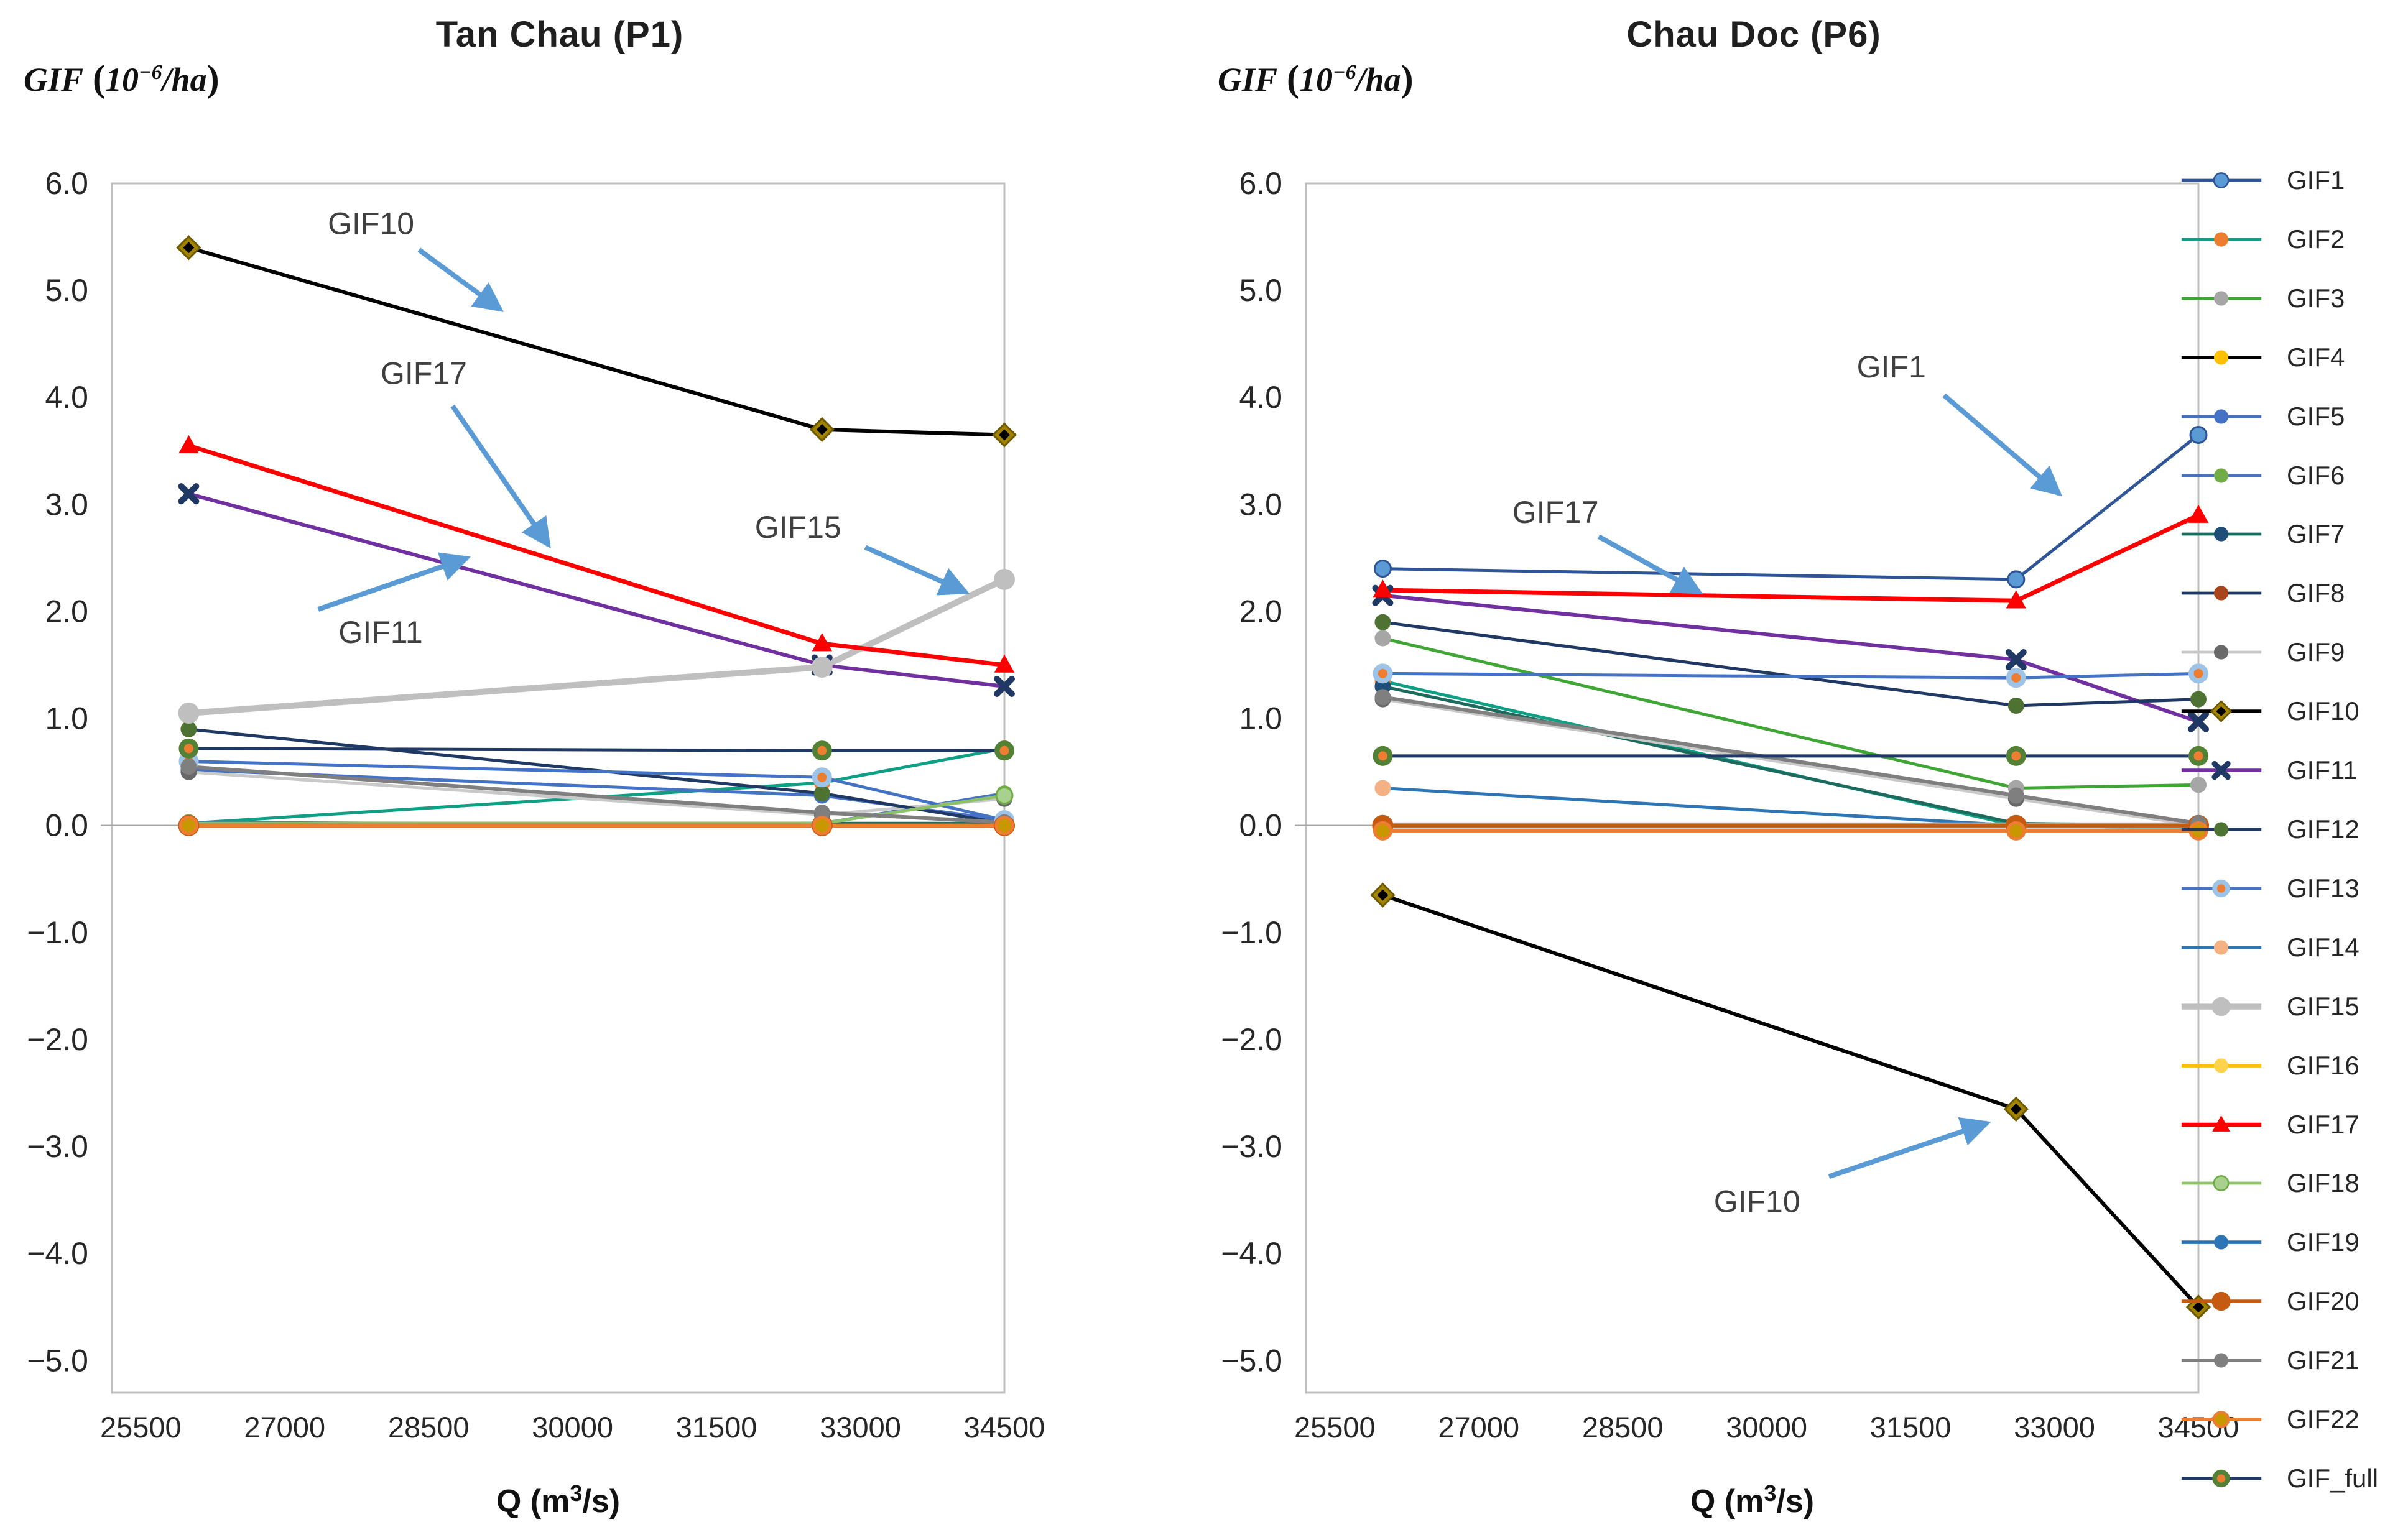 Image resolution: width=2408 pixels, height=1527 pixels. Describe the element at coordinates (2323, 1419) in the screenshot. I see `legend-label: GIF22` at that location.